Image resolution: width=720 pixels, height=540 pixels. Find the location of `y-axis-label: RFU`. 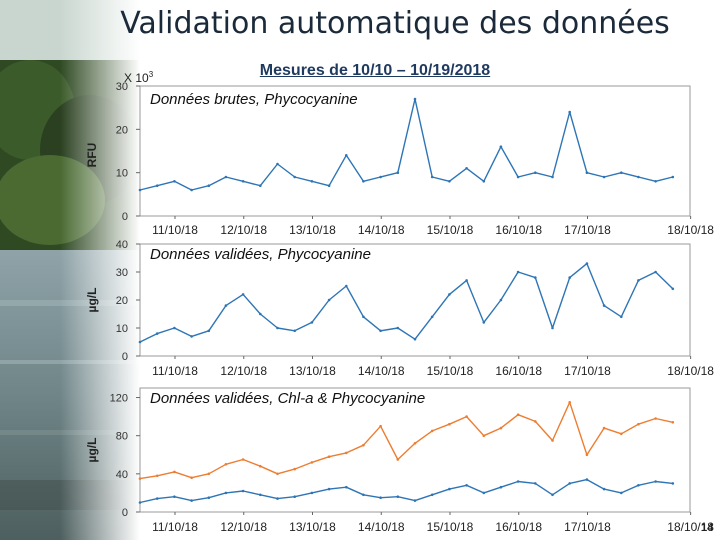

y-axis-label: RFU is located at coordinates (92, 155).